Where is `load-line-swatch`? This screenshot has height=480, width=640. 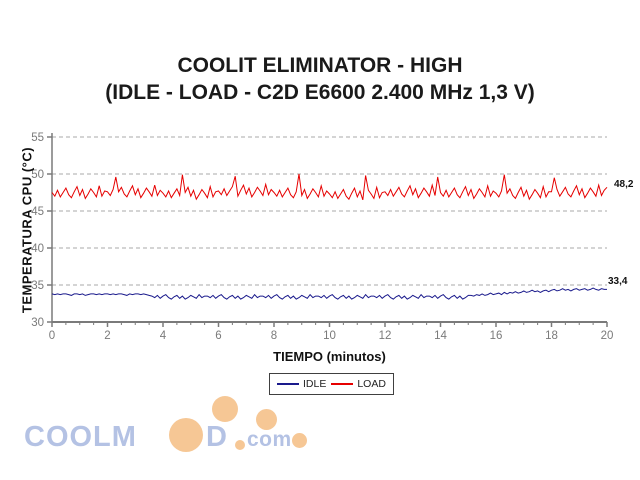 load-line-swatch is located at coordinates (342, 384).